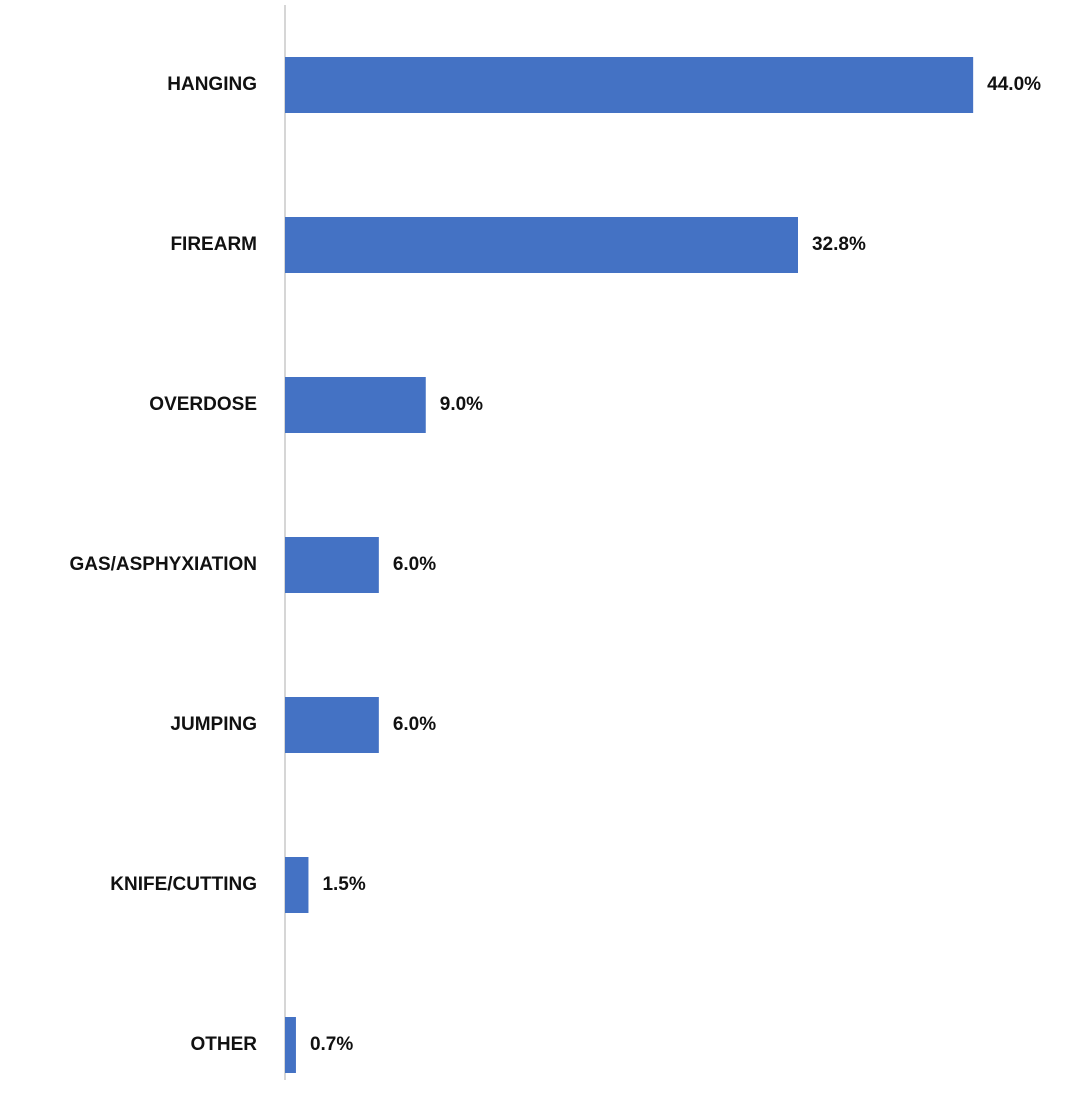 The image size is (1084, 1110). What do you see at coordinates (343, 884) in the screenshot?
I see `value-label: 1.5%` at bounding box center [343, 884].